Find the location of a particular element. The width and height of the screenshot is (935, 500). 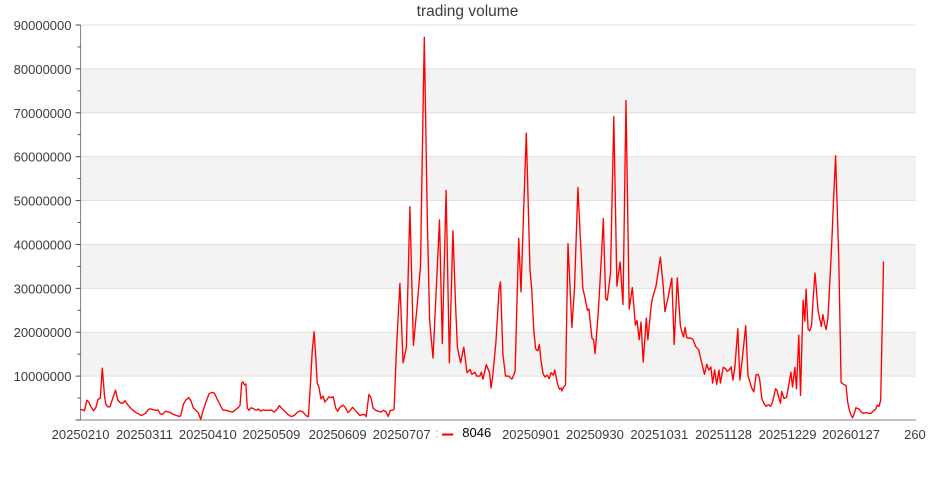

svg-text: 20251128 is located at coordinates (723, 434).